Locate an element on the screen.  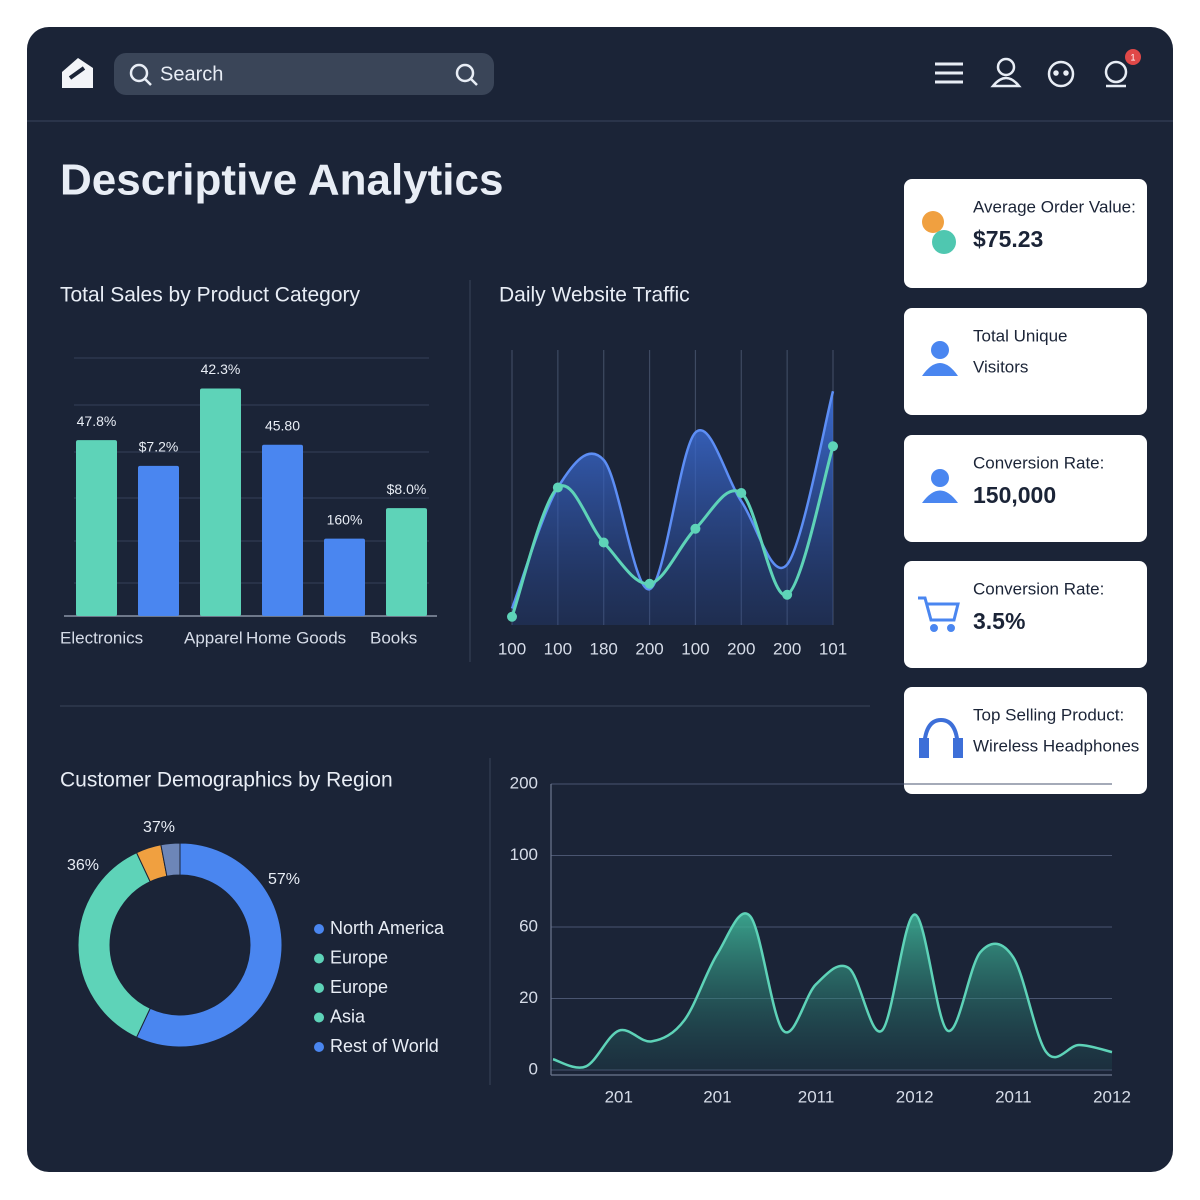
cards is located at coordinates (1025, 486).